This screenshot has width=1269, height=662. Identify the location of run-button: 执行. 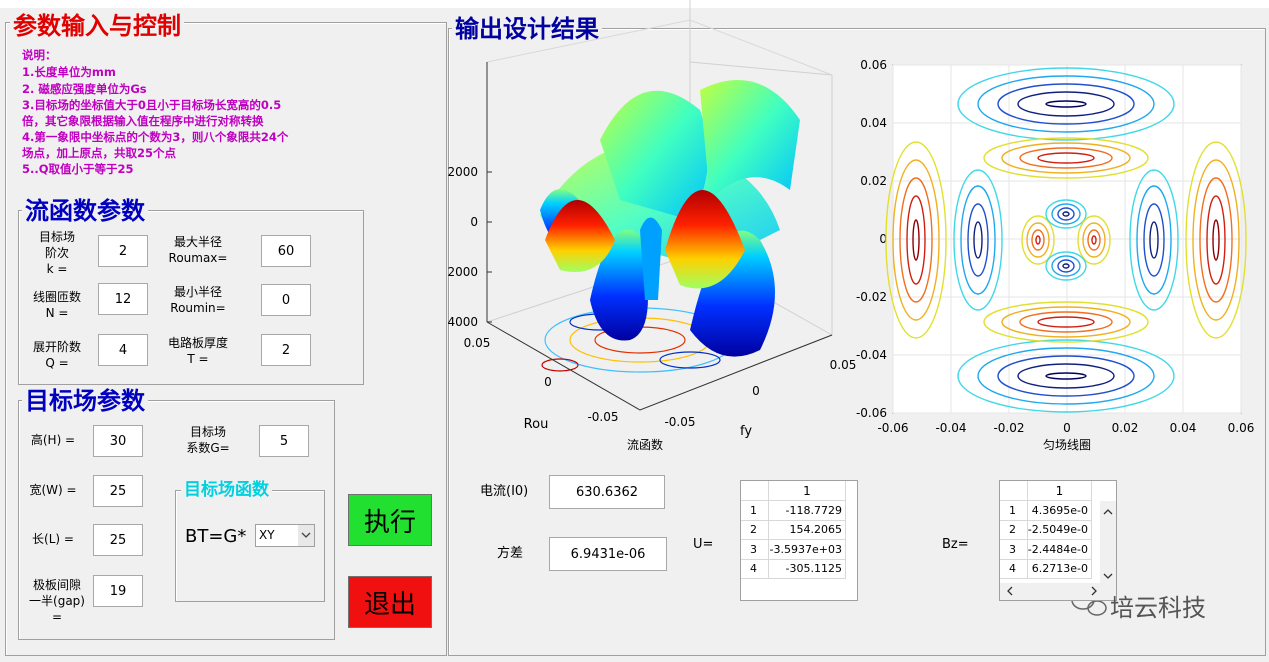
(390, 520).